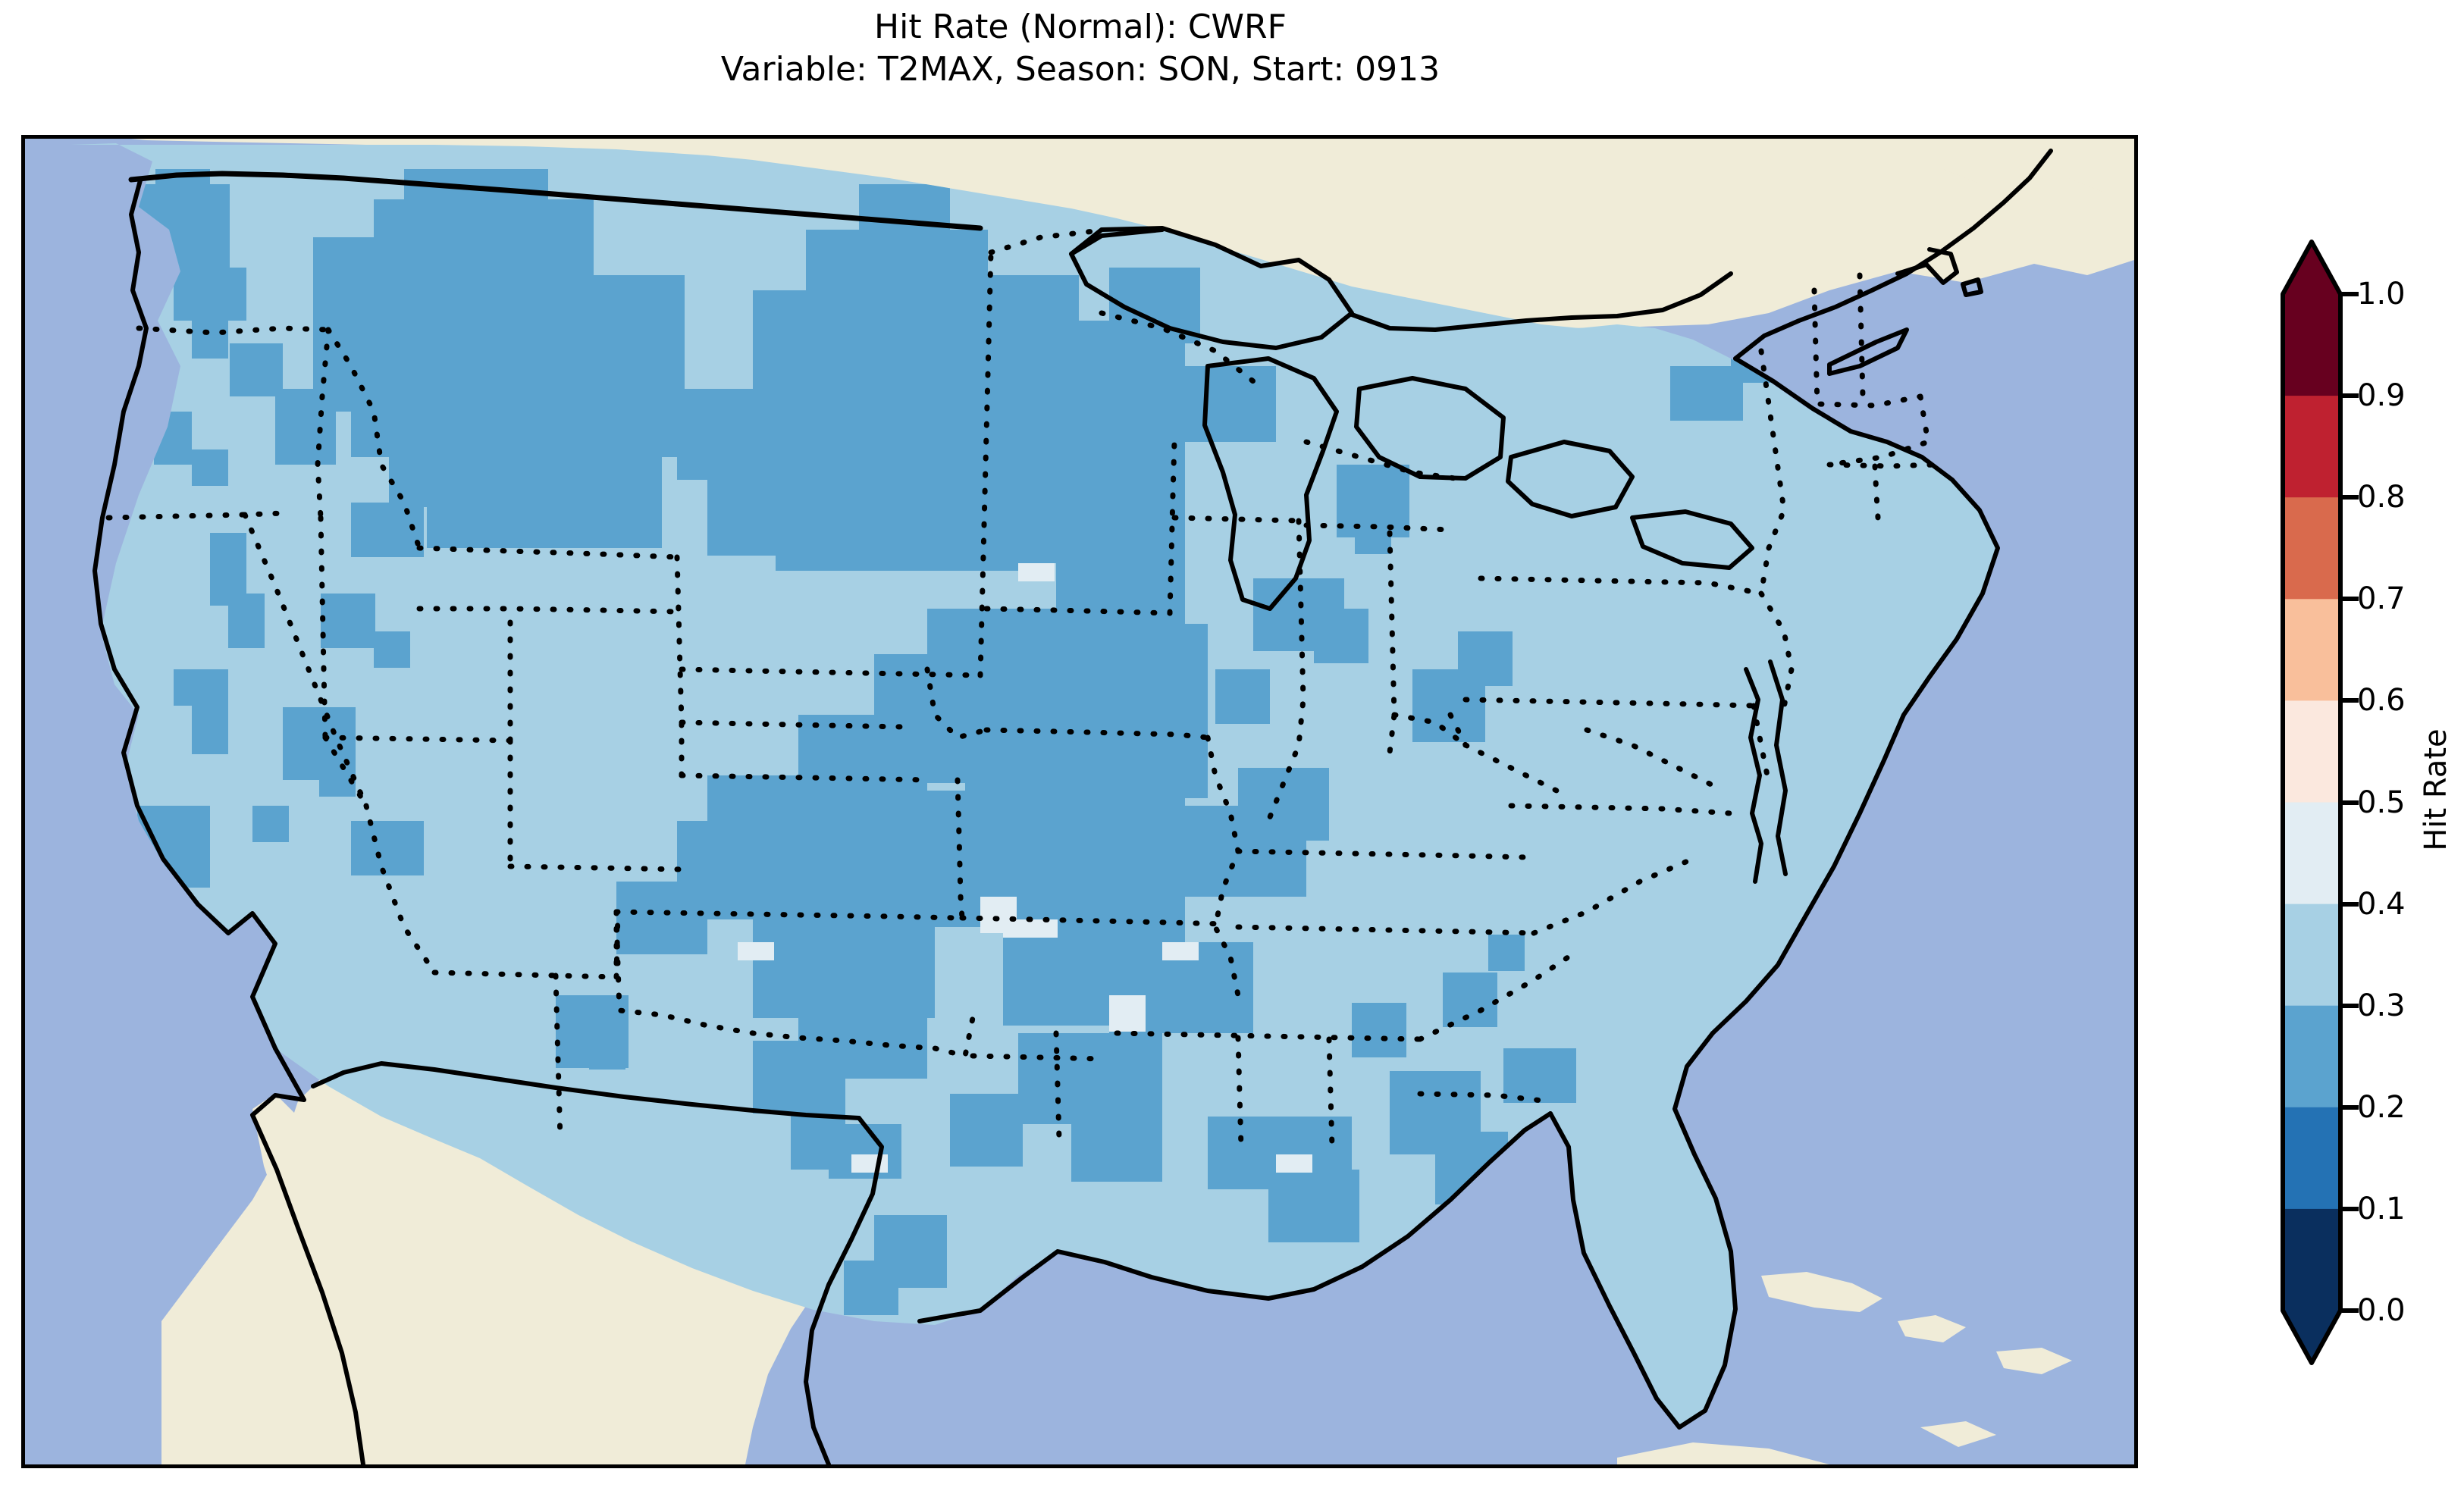 The width and height of the screenshot is (2464, 1494). Describe the element at coordinates (2381, 1208) in the screenshot. I see `colorbar-tick-label: 0.1` at that location.